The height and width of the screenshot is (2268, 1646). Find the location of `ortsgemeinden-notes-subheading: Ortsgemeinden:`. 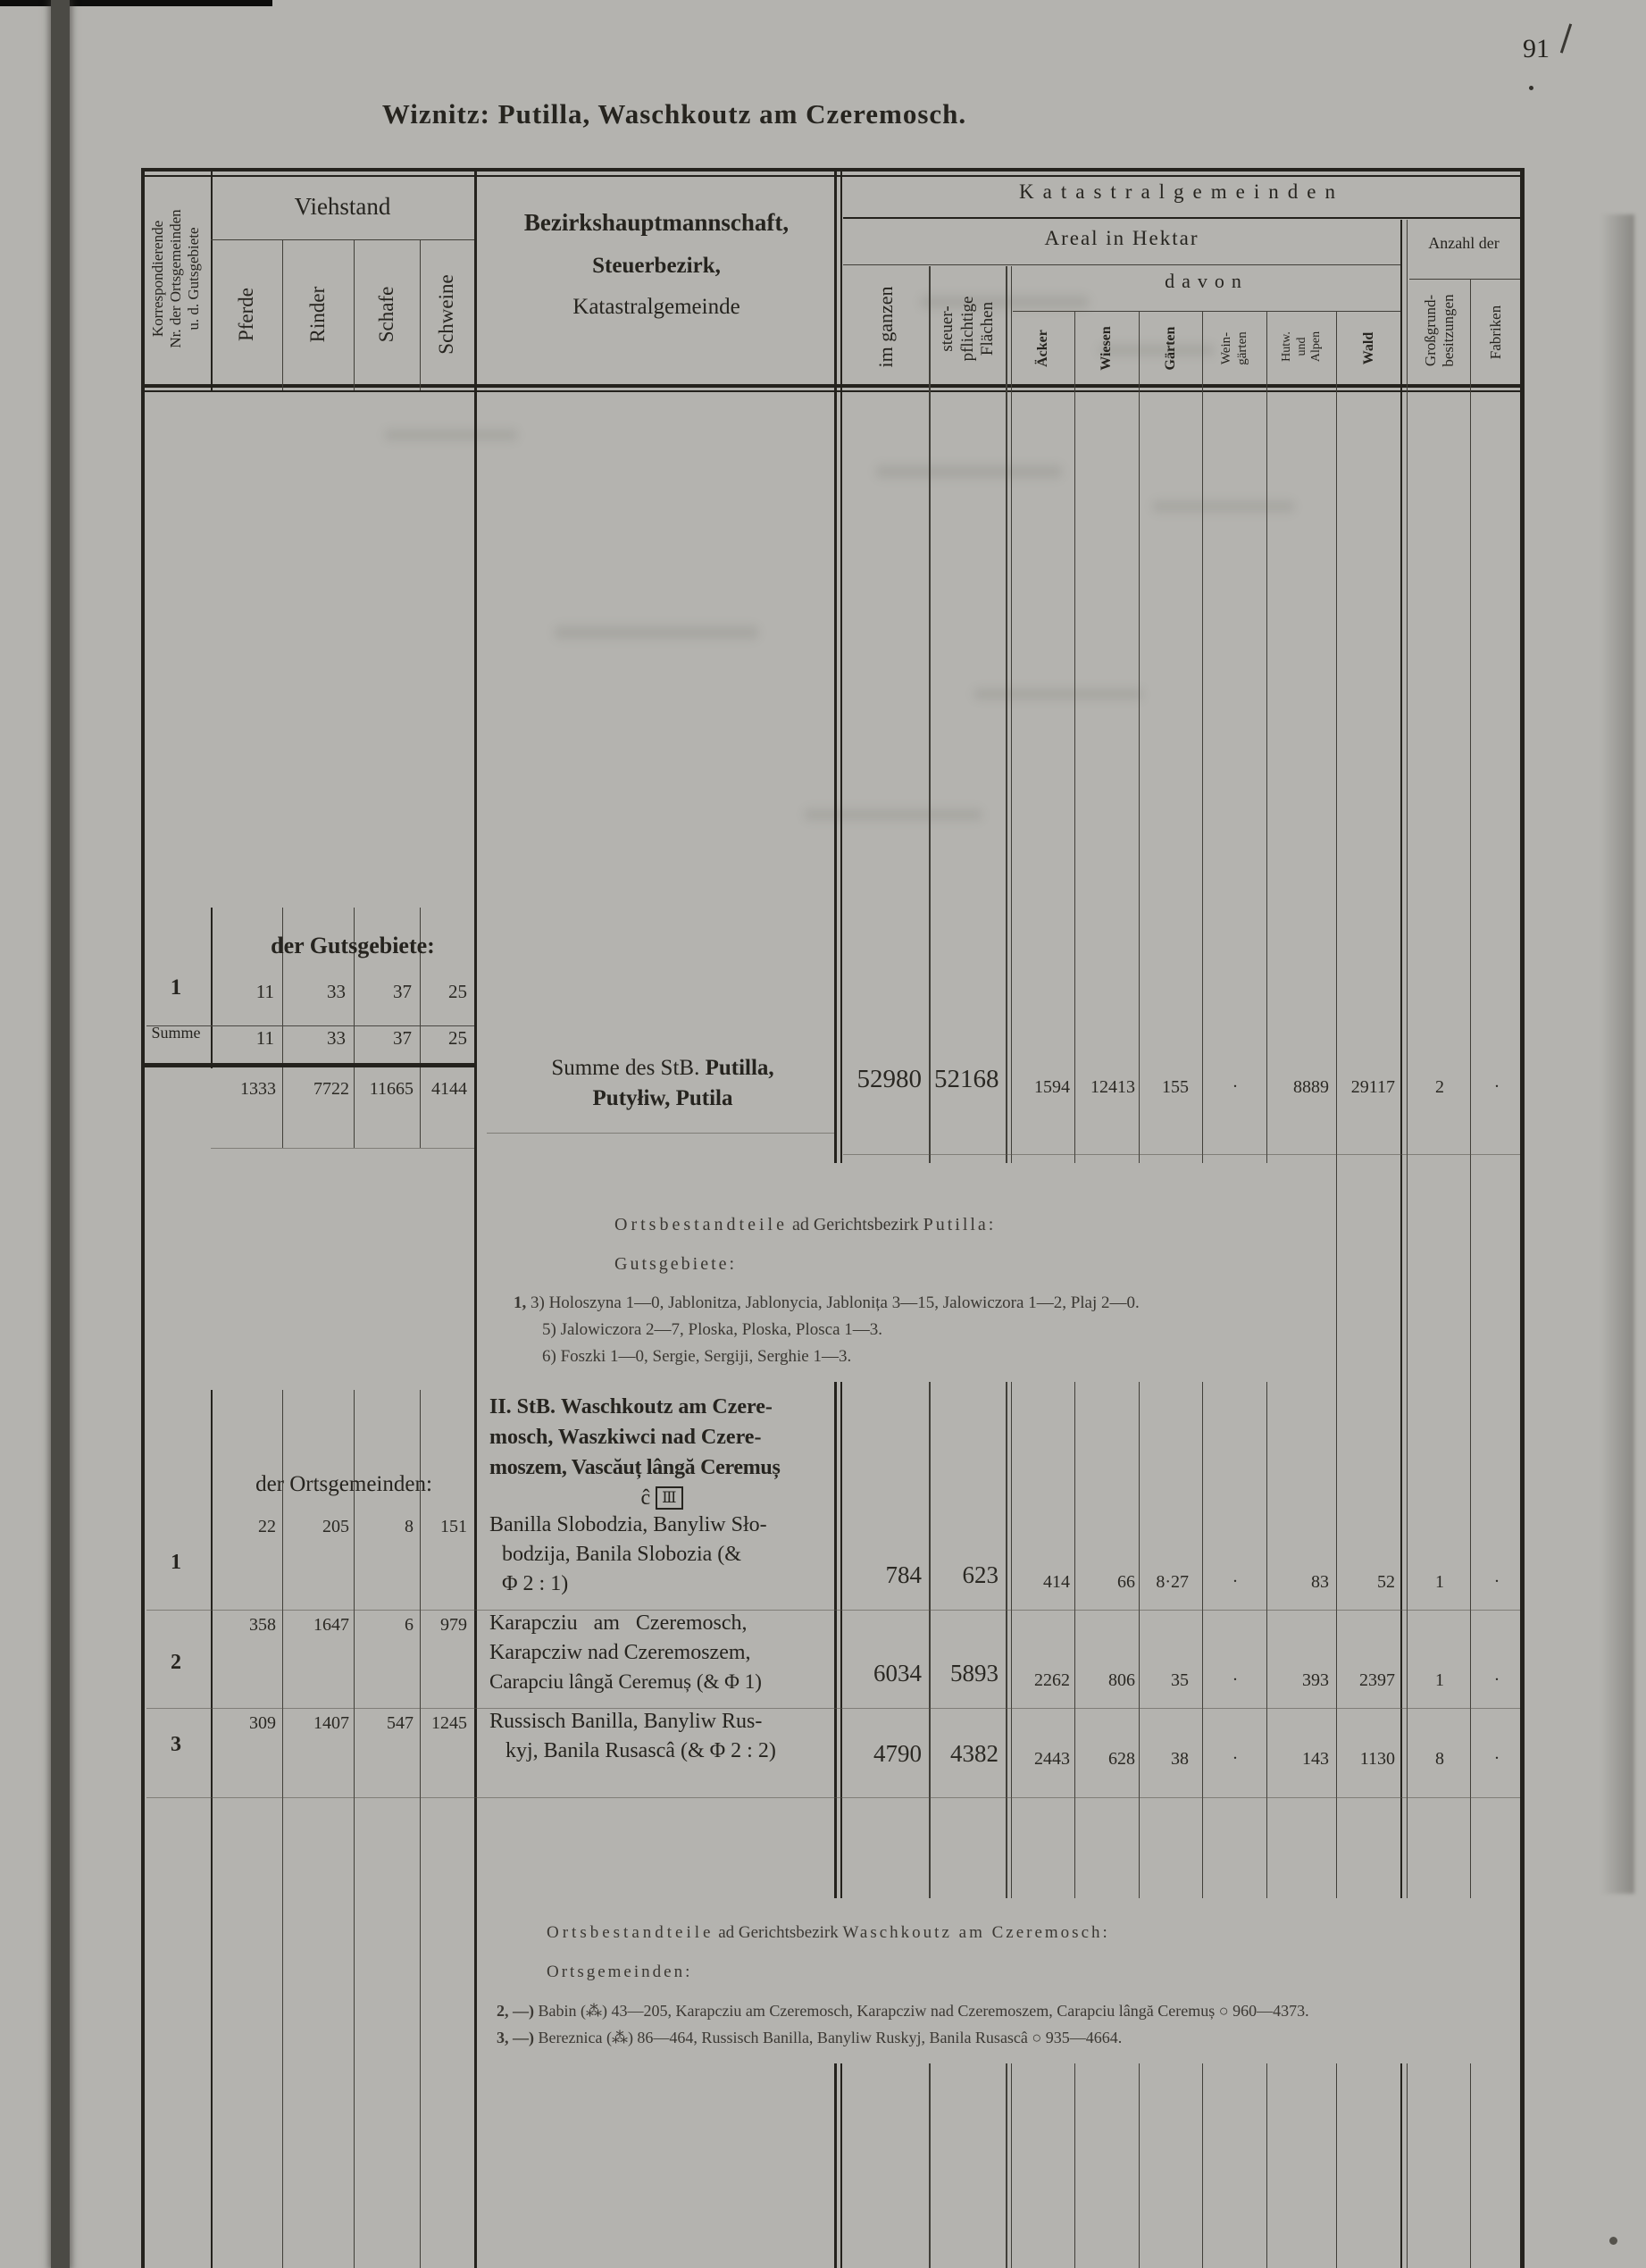

ortsgemeinden-notes-subheading: Ortsgemeinden: is located at coordinates (620, 1972).